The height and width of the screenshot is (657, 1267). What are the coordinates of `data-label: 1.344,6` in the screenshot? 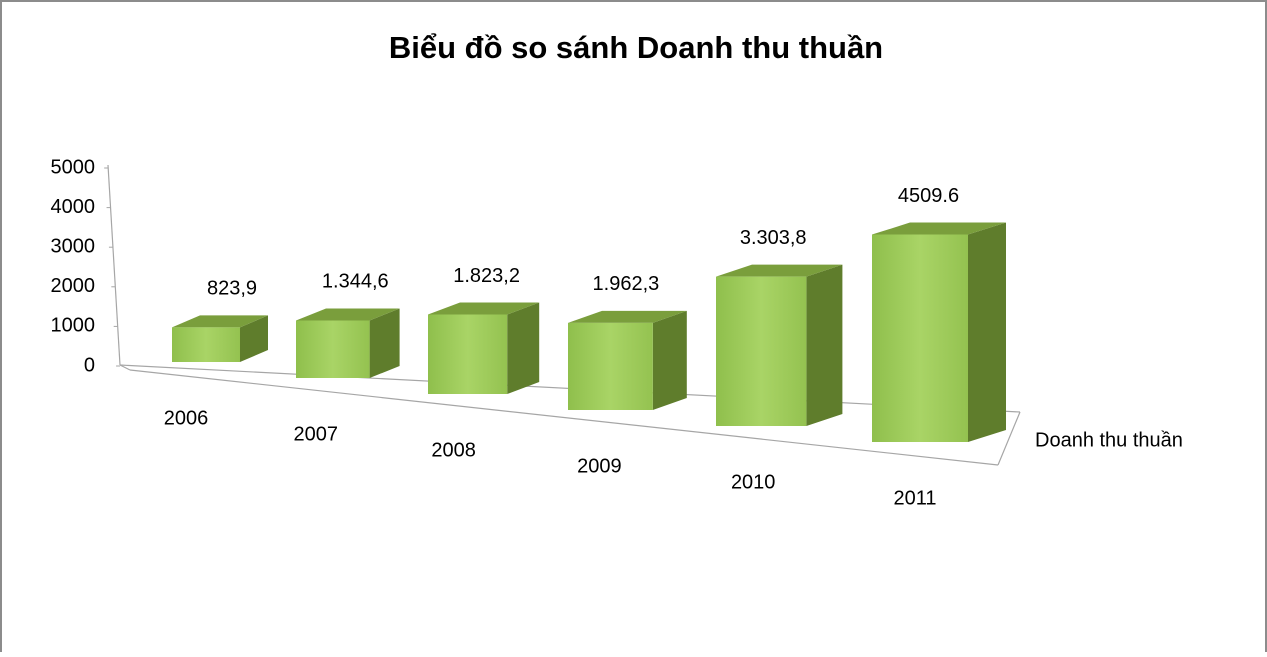 It's located at (355, 282).